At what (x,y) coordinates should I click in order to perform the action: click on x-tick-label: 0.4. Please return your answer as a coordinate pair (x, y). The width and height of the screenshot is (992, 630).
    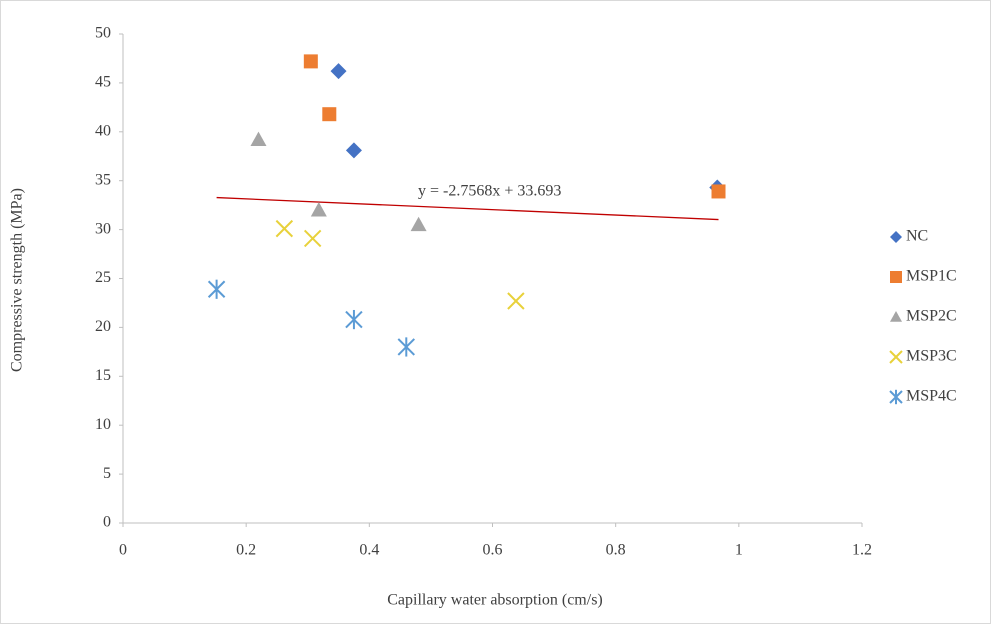
    Looking at the image, I should click on (369, 550).